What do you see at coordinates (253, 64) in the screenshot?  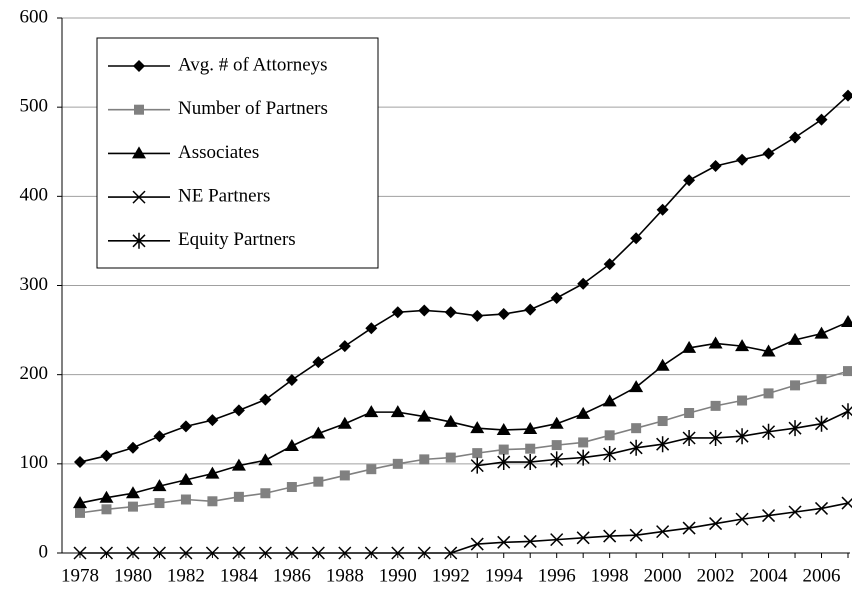 I see `legend-label: Avg. # of Attorneys` at bounding box center [253, 64].